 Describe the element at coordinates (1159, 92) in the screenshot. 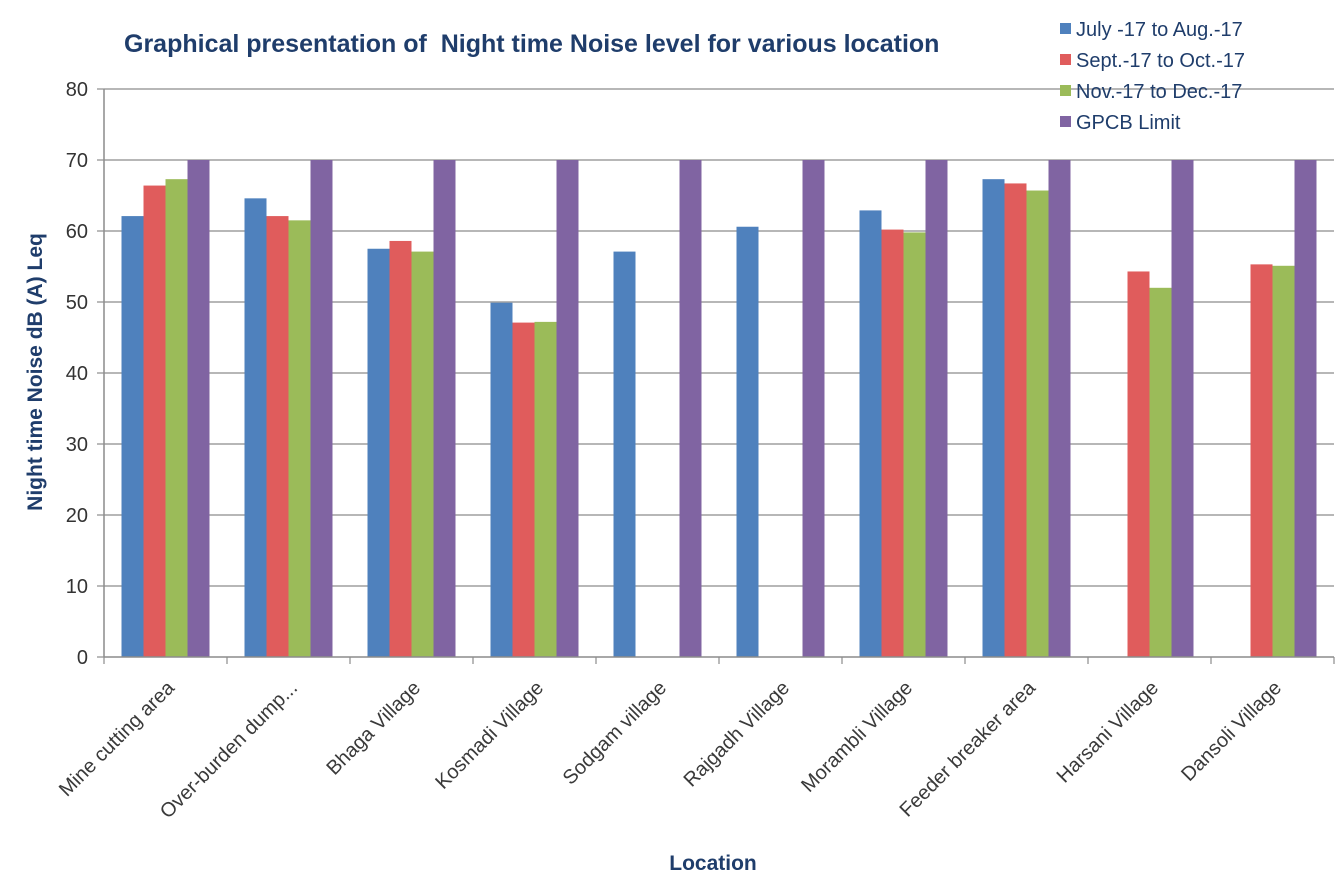

I see `legend-label: Nov.-17 to Dec.-17` at that location.